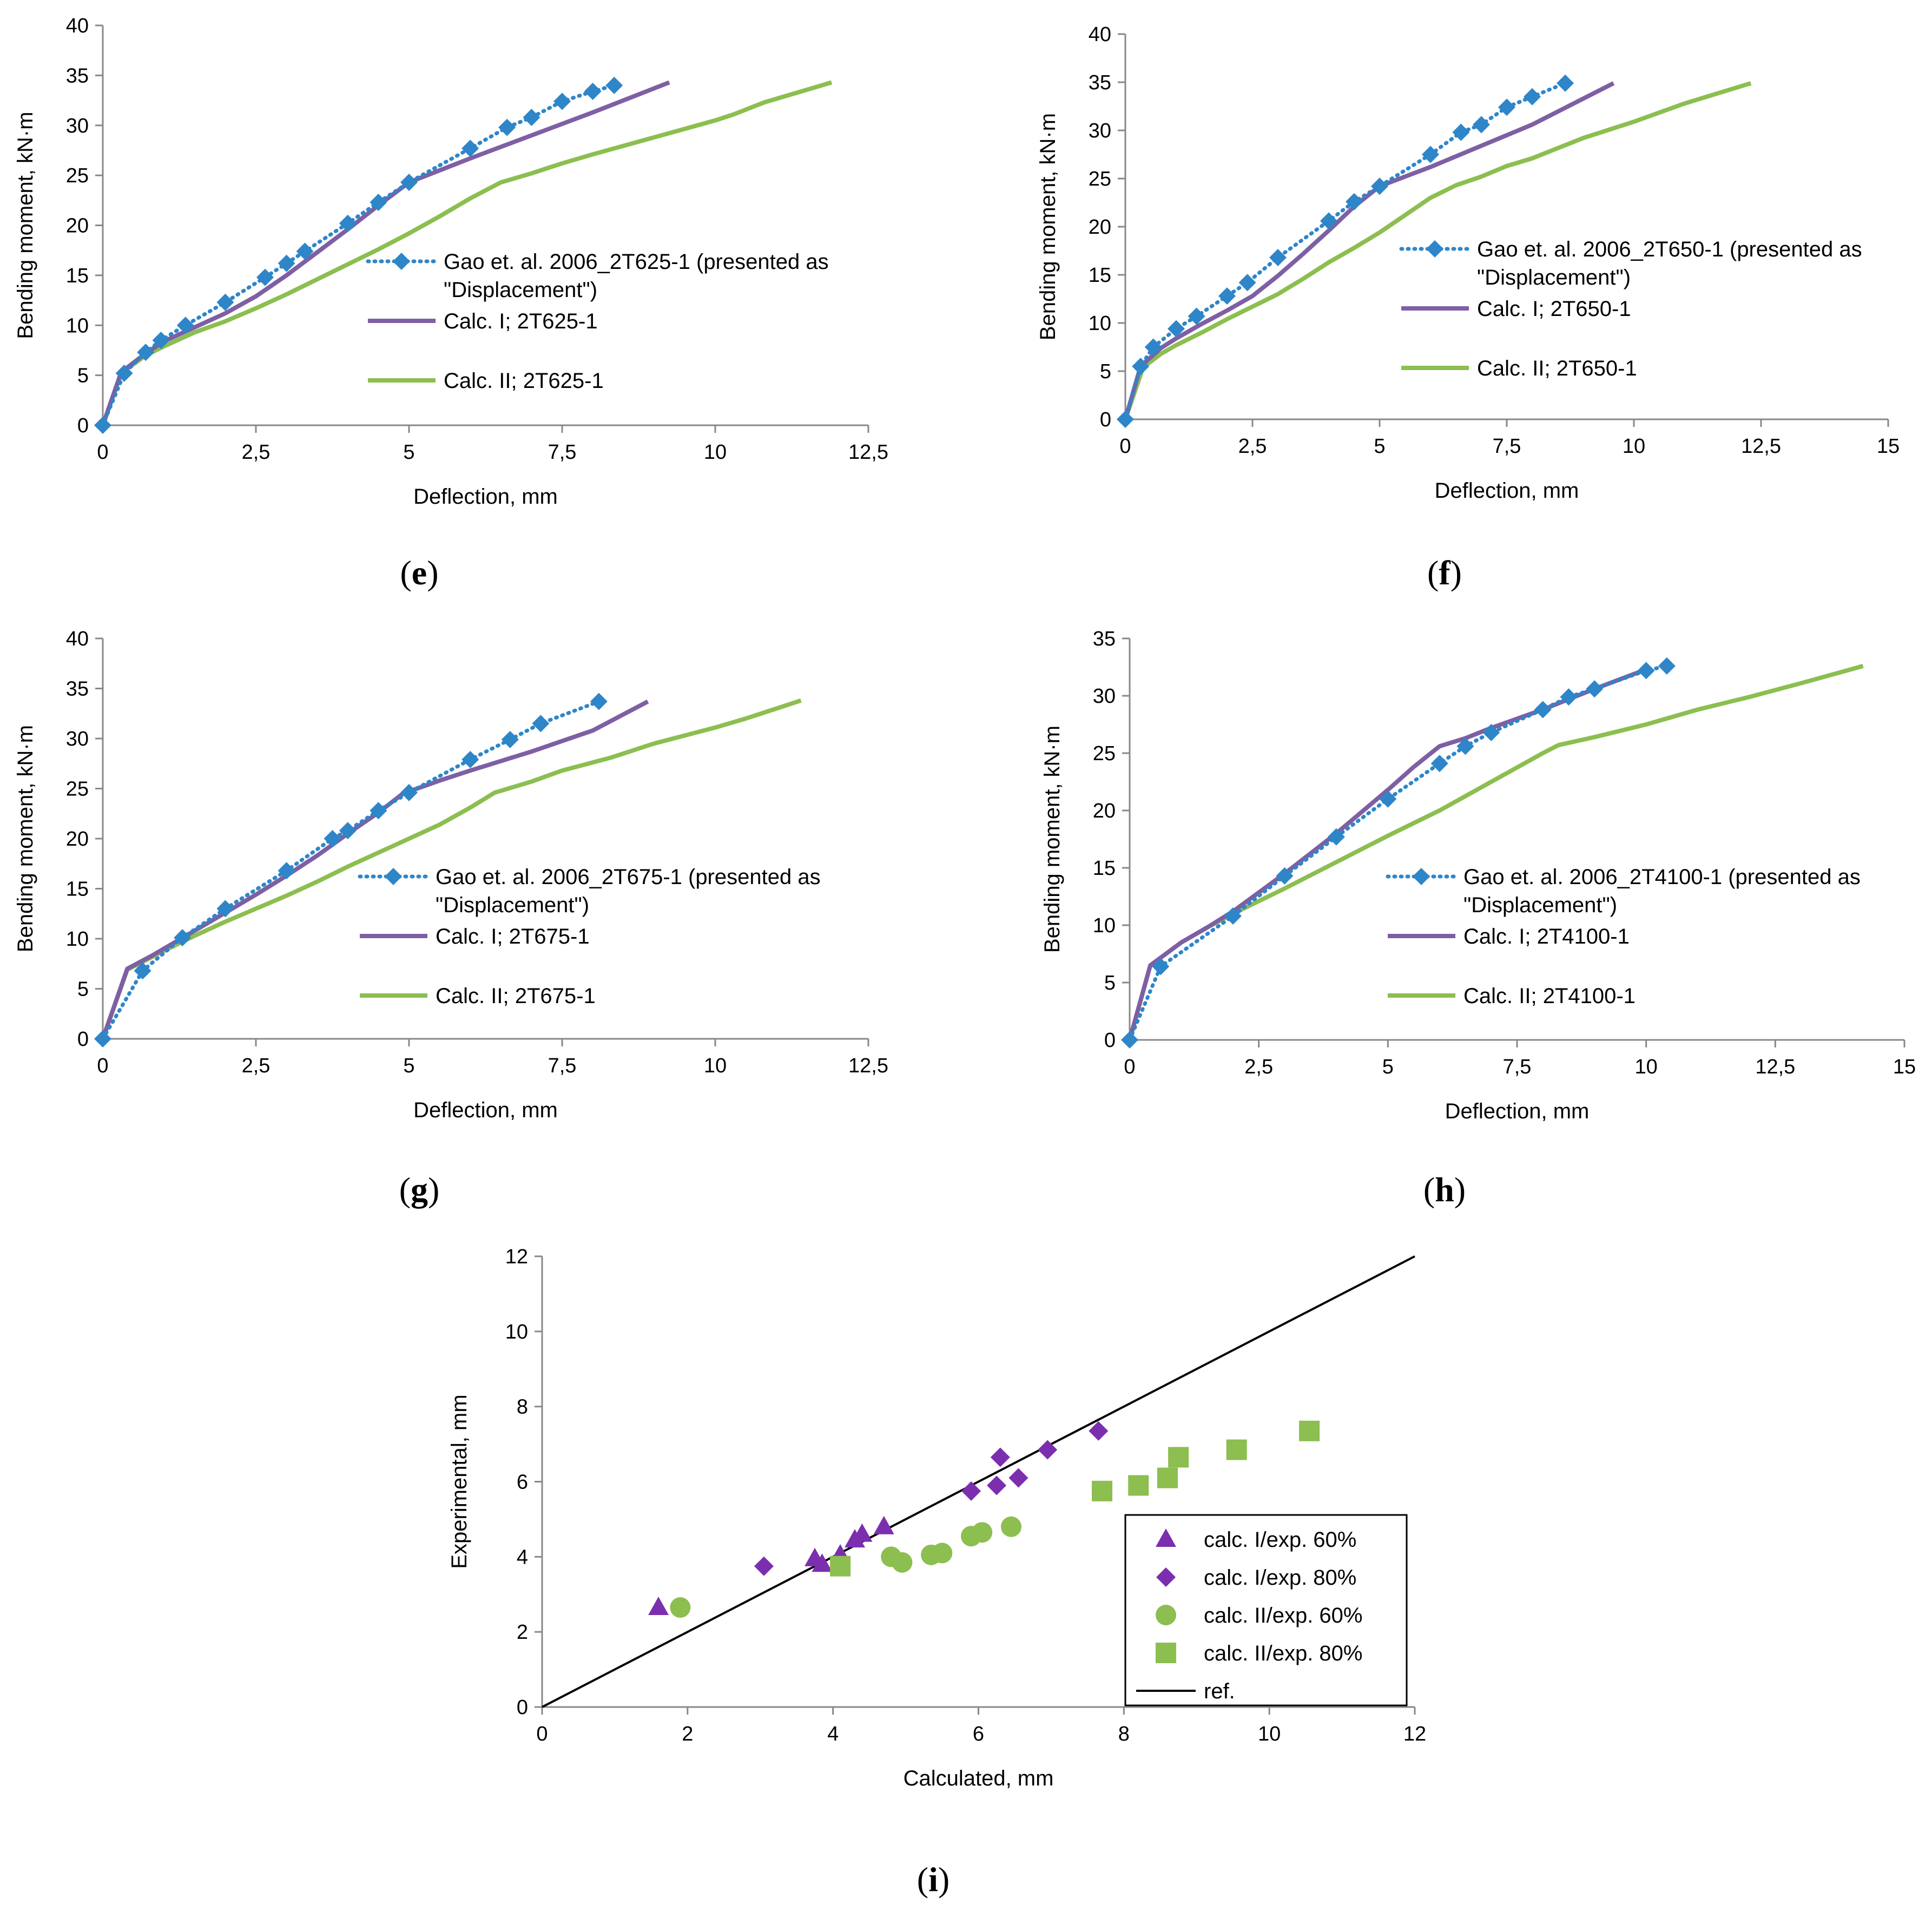 This screenshot has height=1911, width=1932. I want to click on y-tick-label: 30, so click(1104, 696).